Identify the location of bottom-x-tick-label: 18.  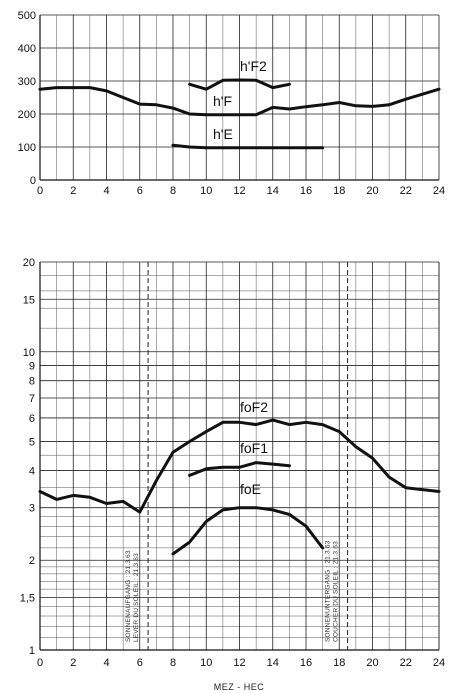
(339, 663).